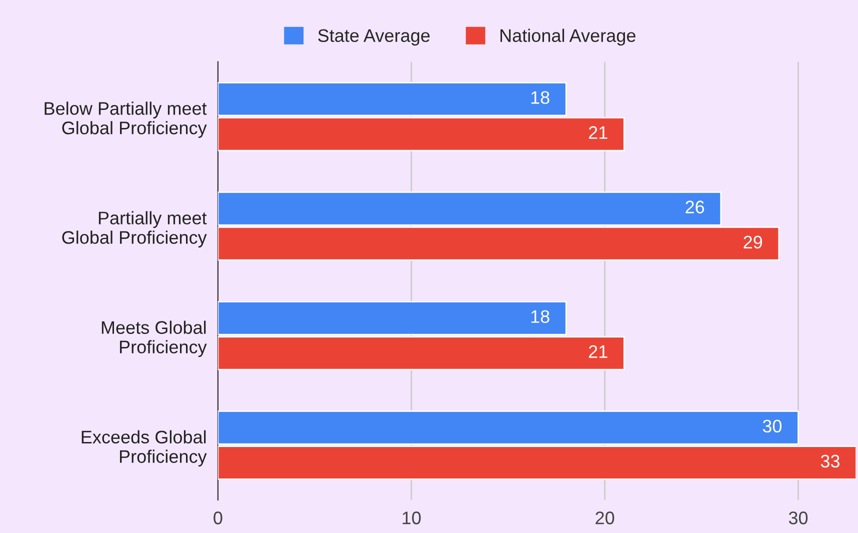 Image resolution: width=858 pixels, height=533 pixels. What do you see at coordinates (568, 37) in the screenshot?
I see `legend-label: National Average` at bounding box center [568, 37].